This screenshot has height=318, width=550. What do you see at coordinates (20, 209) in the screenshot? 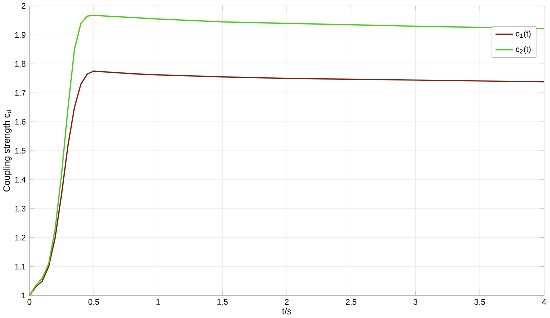
I see `y-tick-label: 1.3` at bounding box center [20, 209].